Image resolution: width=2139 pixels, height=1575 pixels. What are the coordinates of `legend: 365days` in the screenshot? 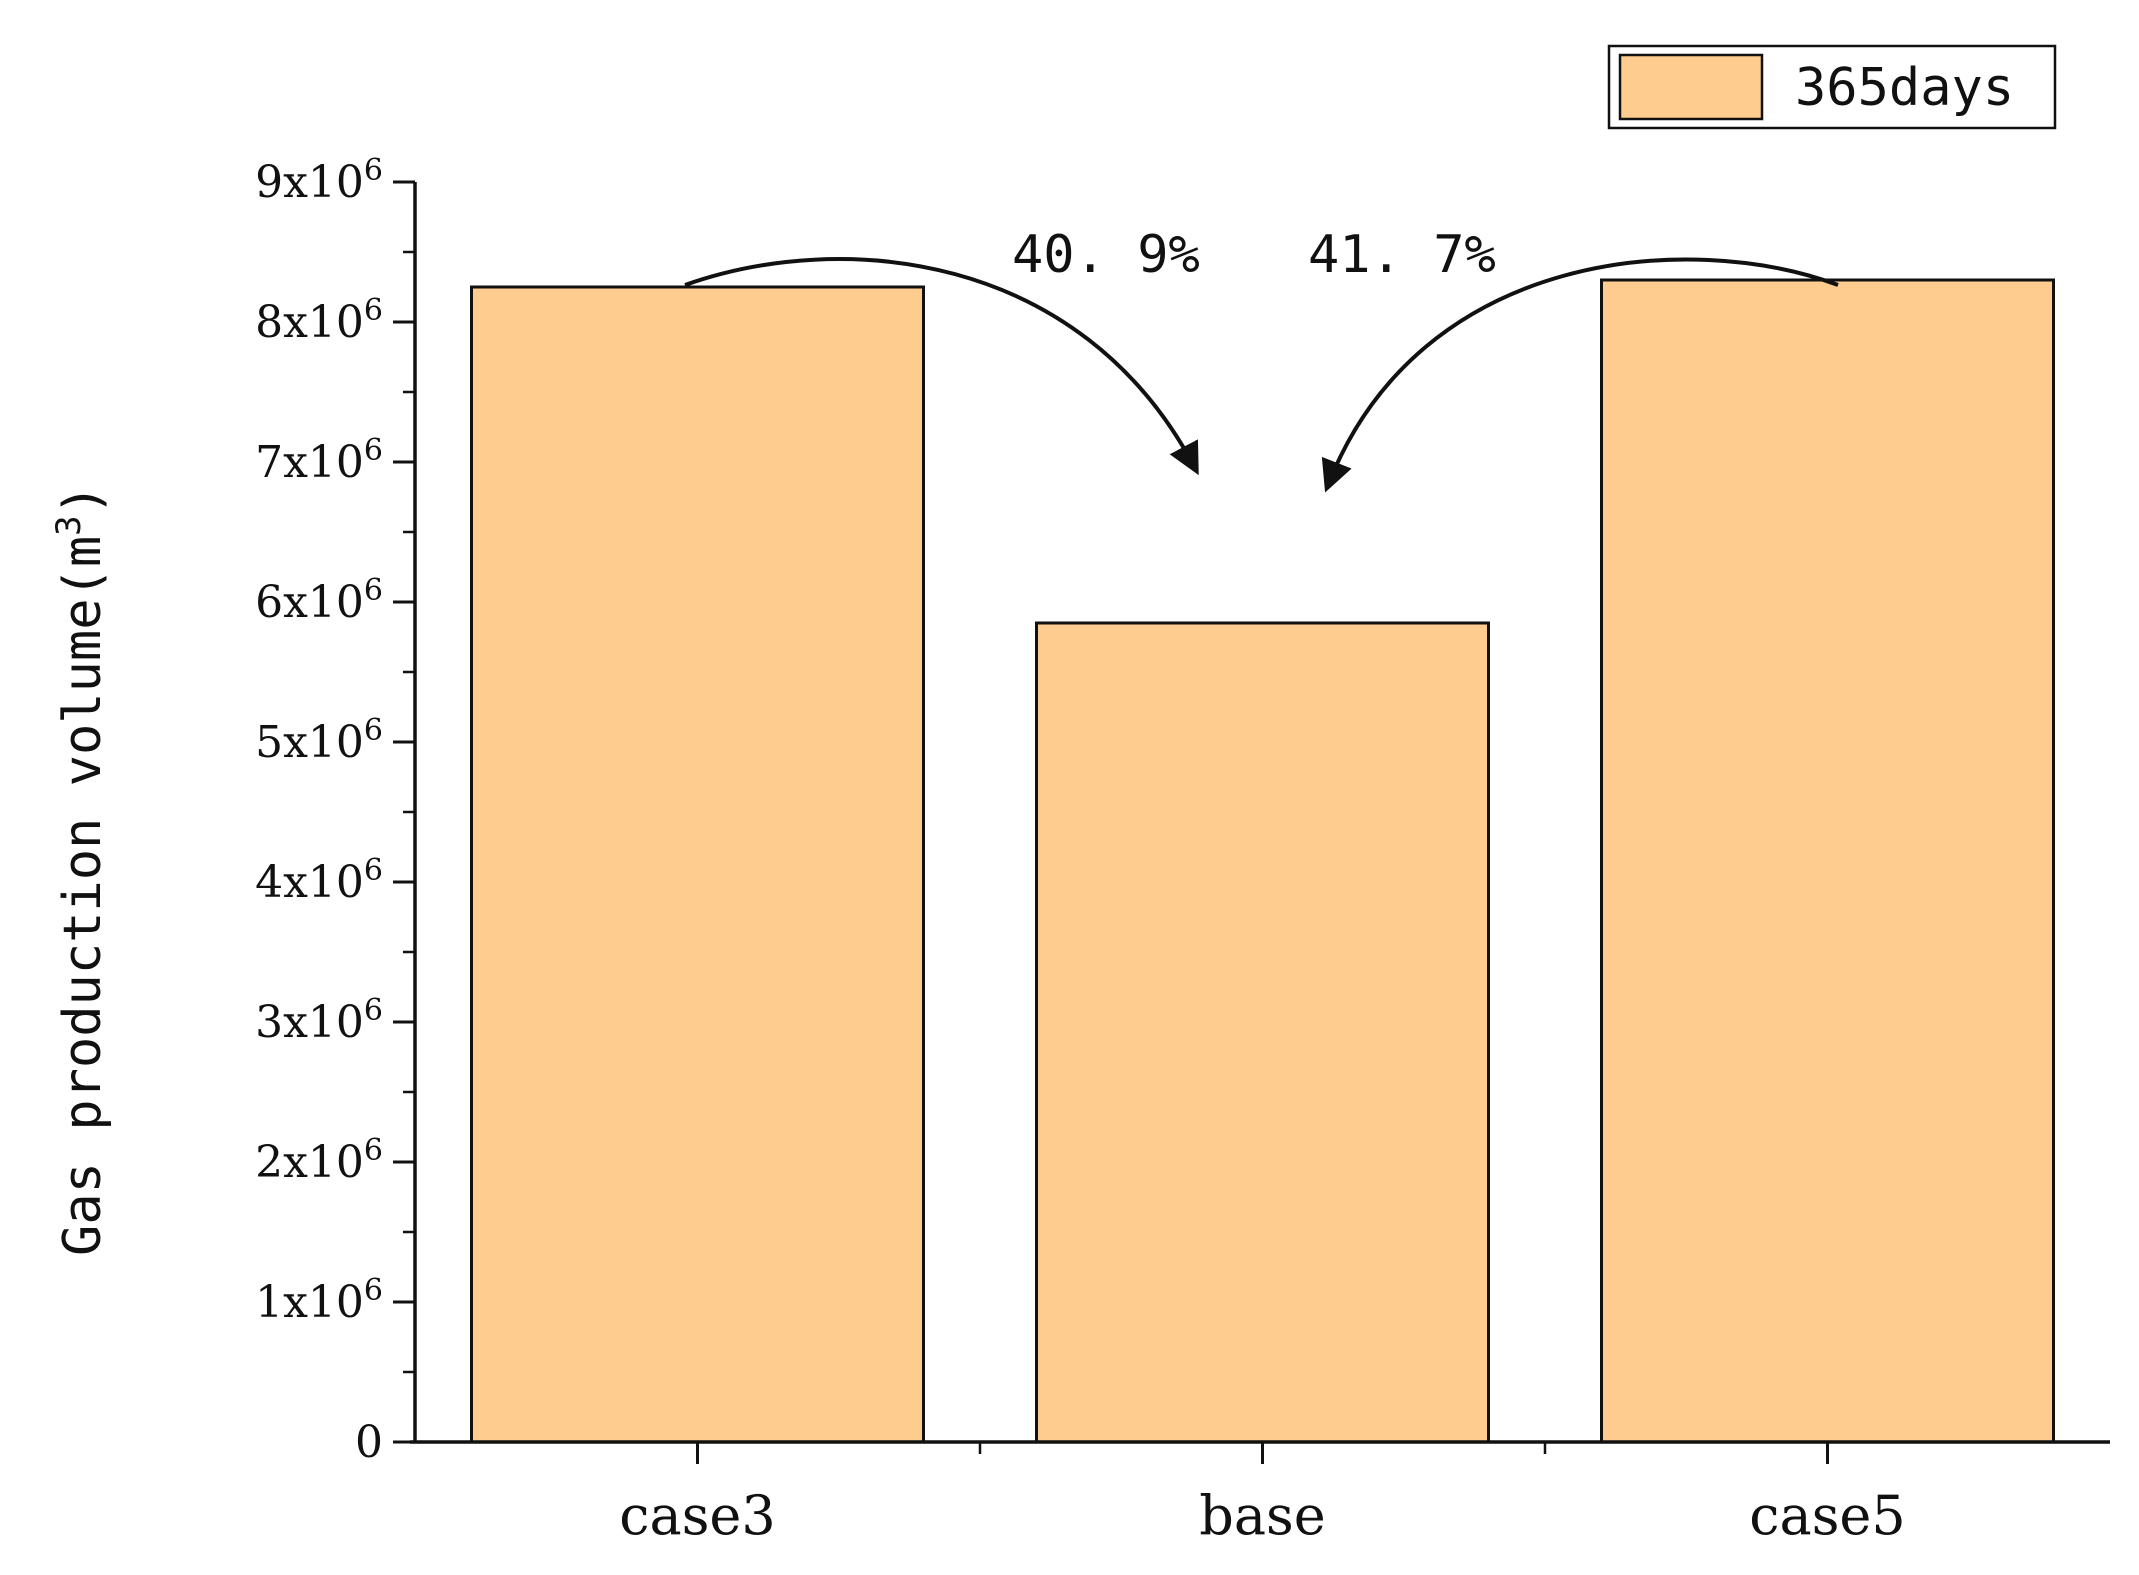 It's located at (1832, 87).